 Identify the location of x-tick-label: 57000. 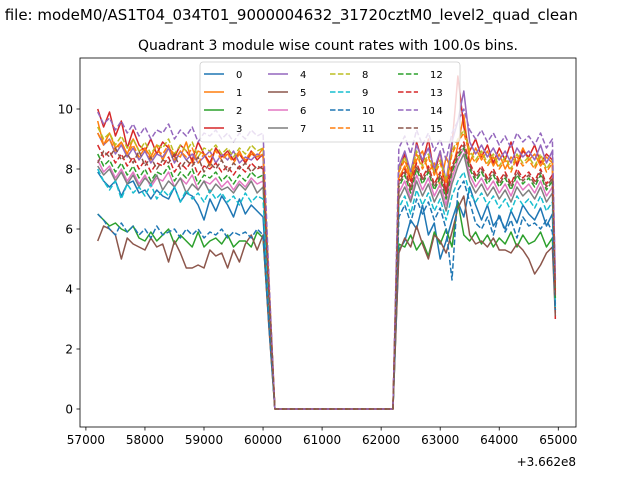
(86, 440).